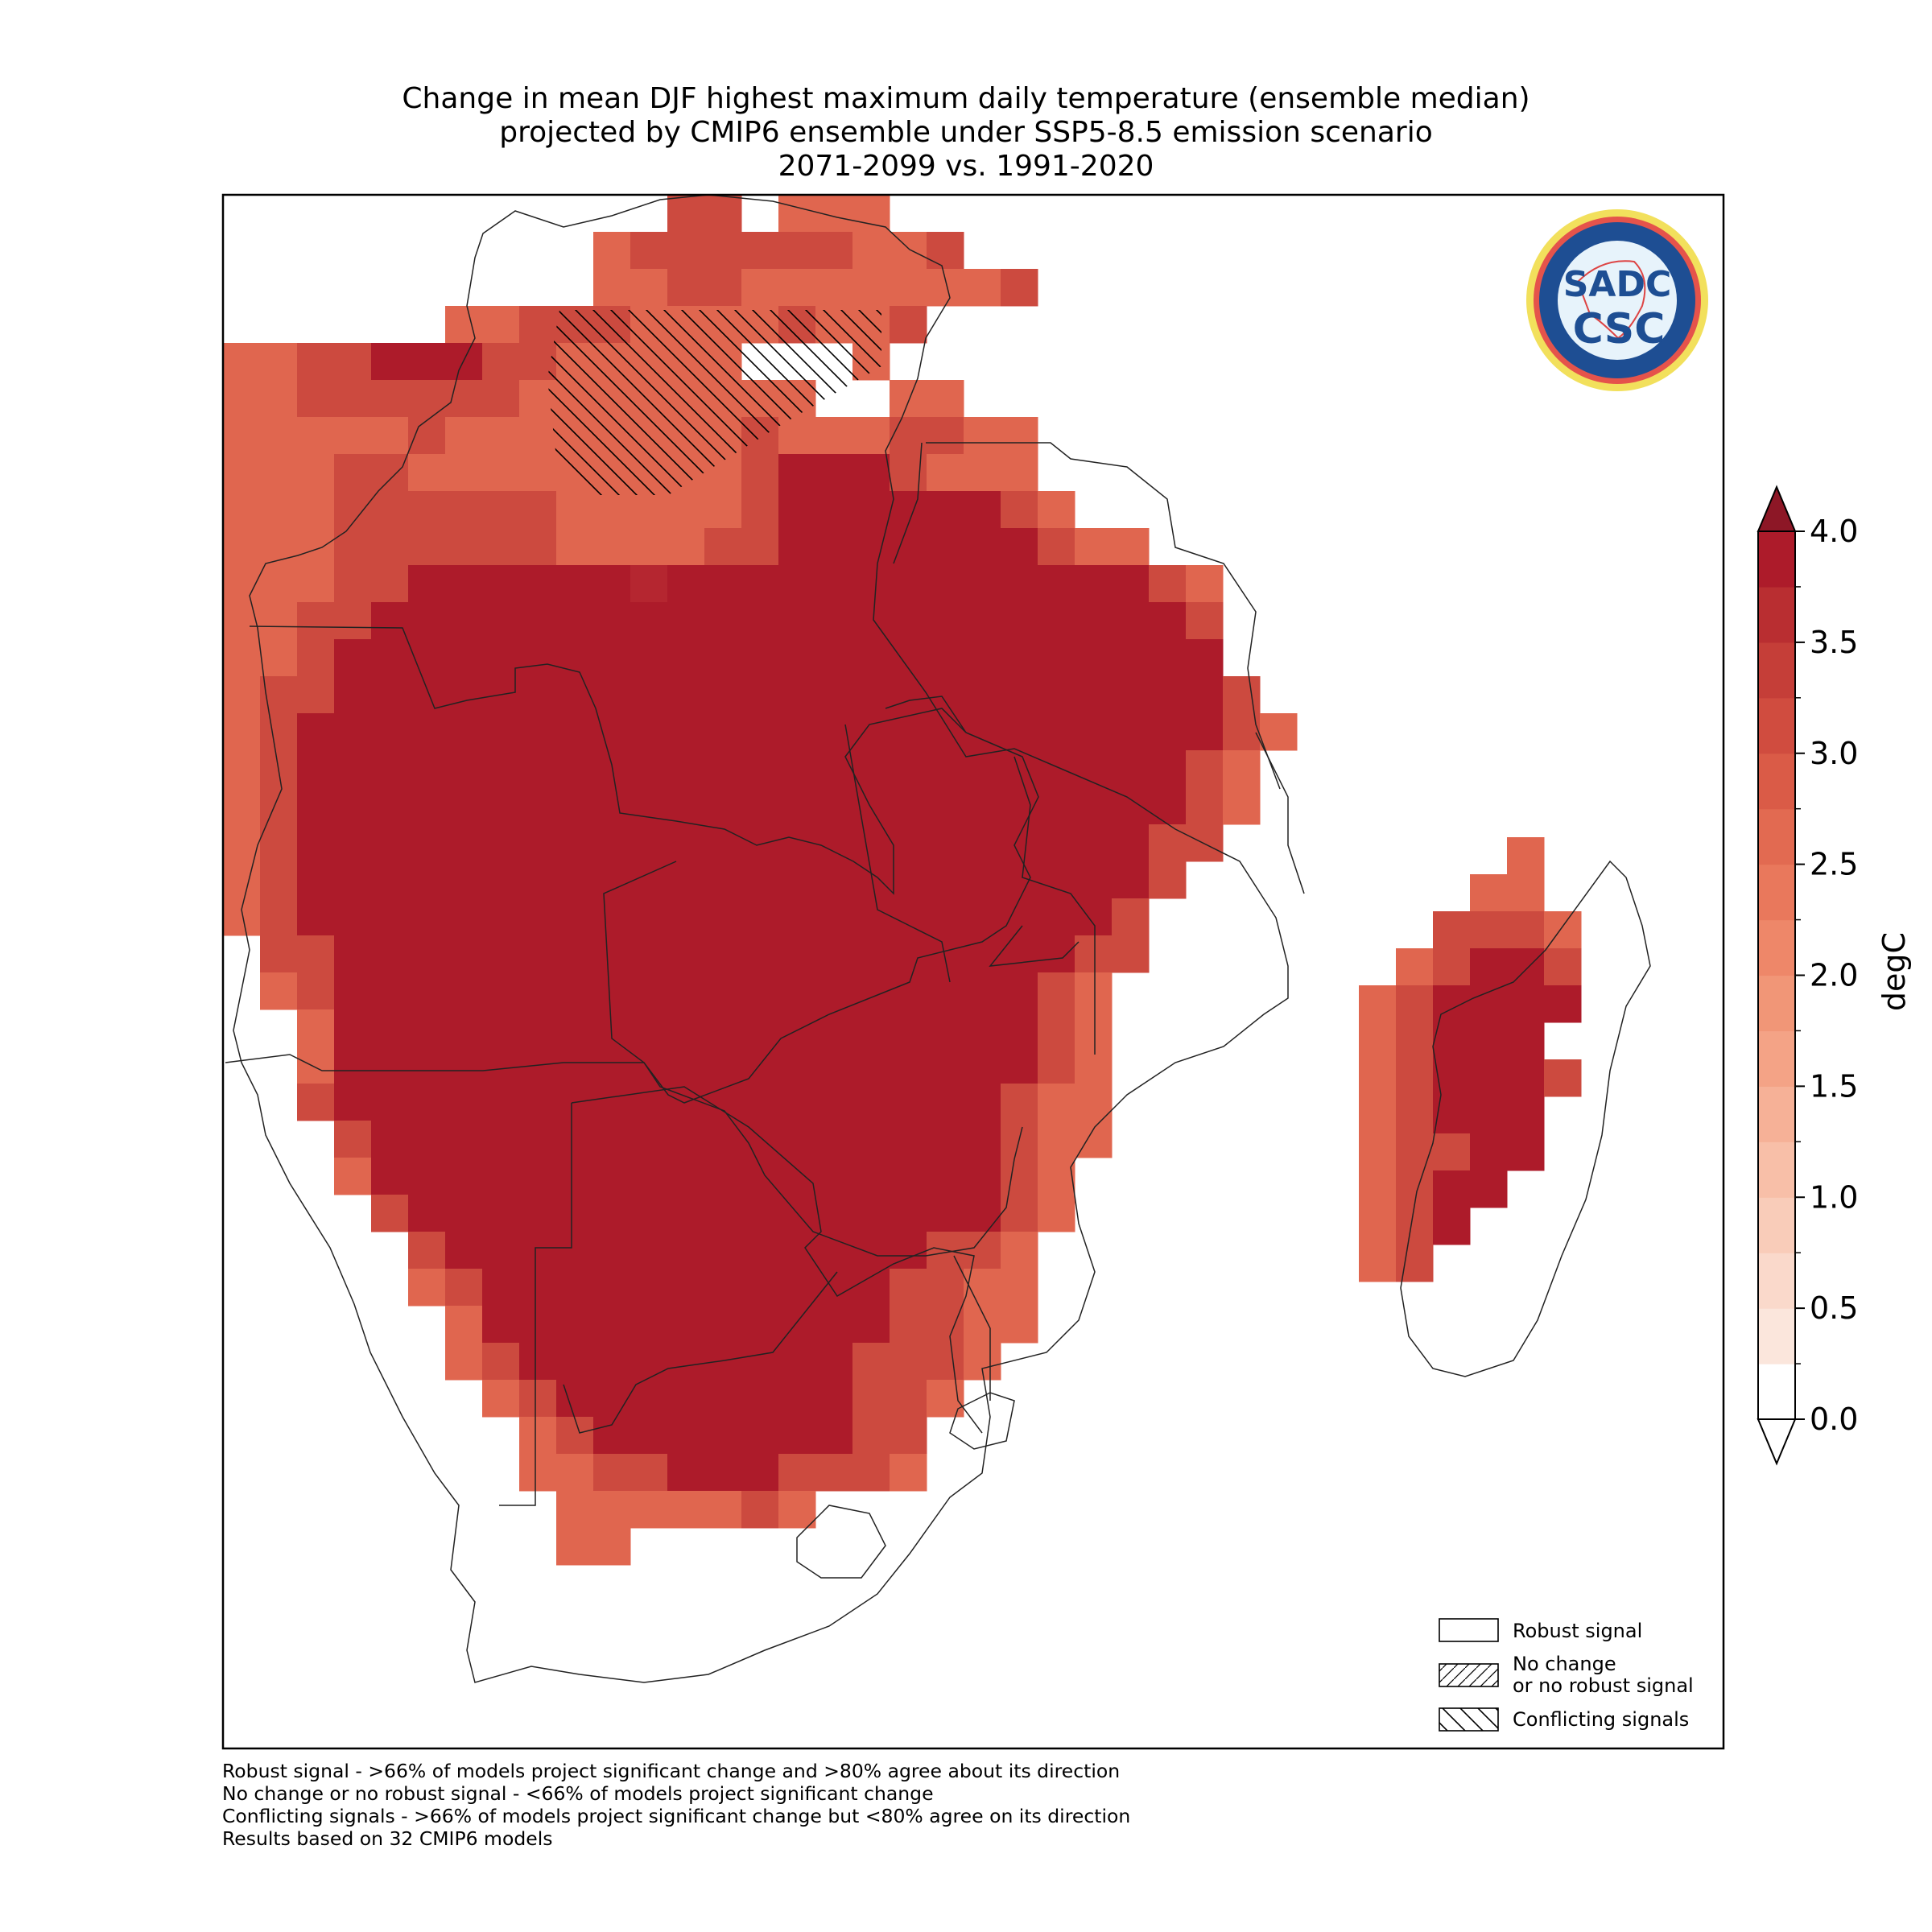 Image resolution: width=1932 pixels, height=1932 pixels. What do you see at coordinates (1577, 1631) in the screenshot?
I see `legend-label-robust: Robust signal` at bounding box center [1577, 1631].